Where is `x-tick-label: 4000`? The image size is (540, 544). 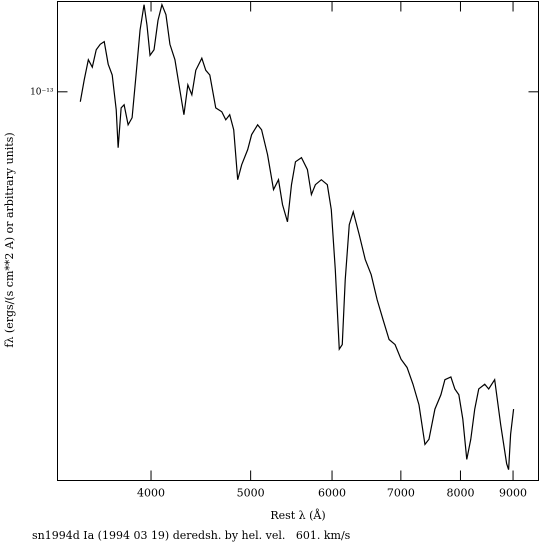 x-tick-label: 4000 is located at coordinates (151, 493).